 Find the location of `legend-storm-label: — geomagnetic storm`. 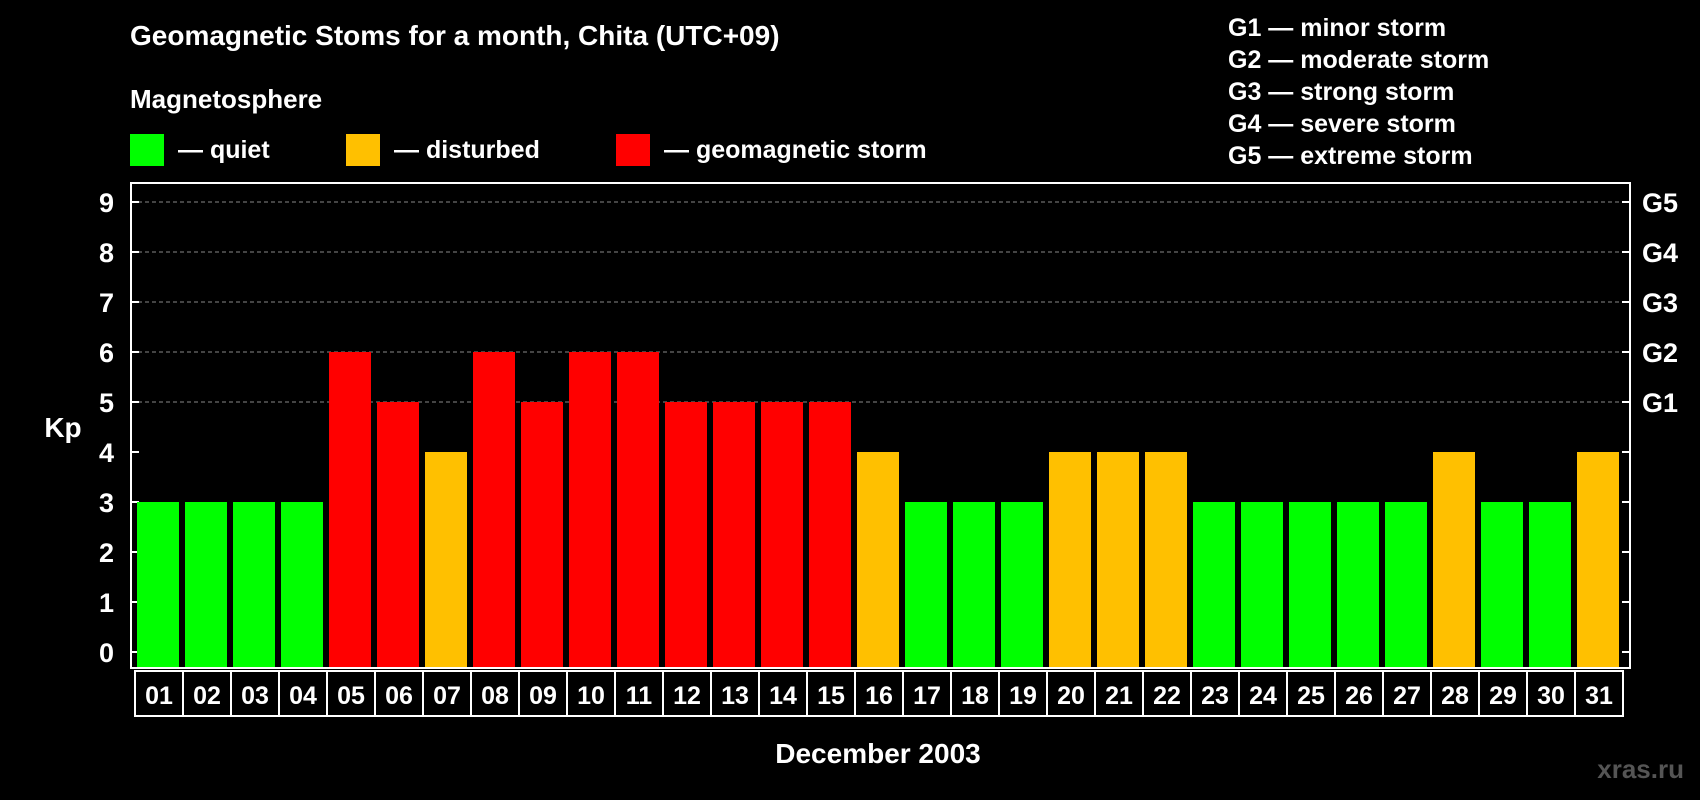

legend-storm-label: — geomagnetic storm is located at coordinates (795, 149).